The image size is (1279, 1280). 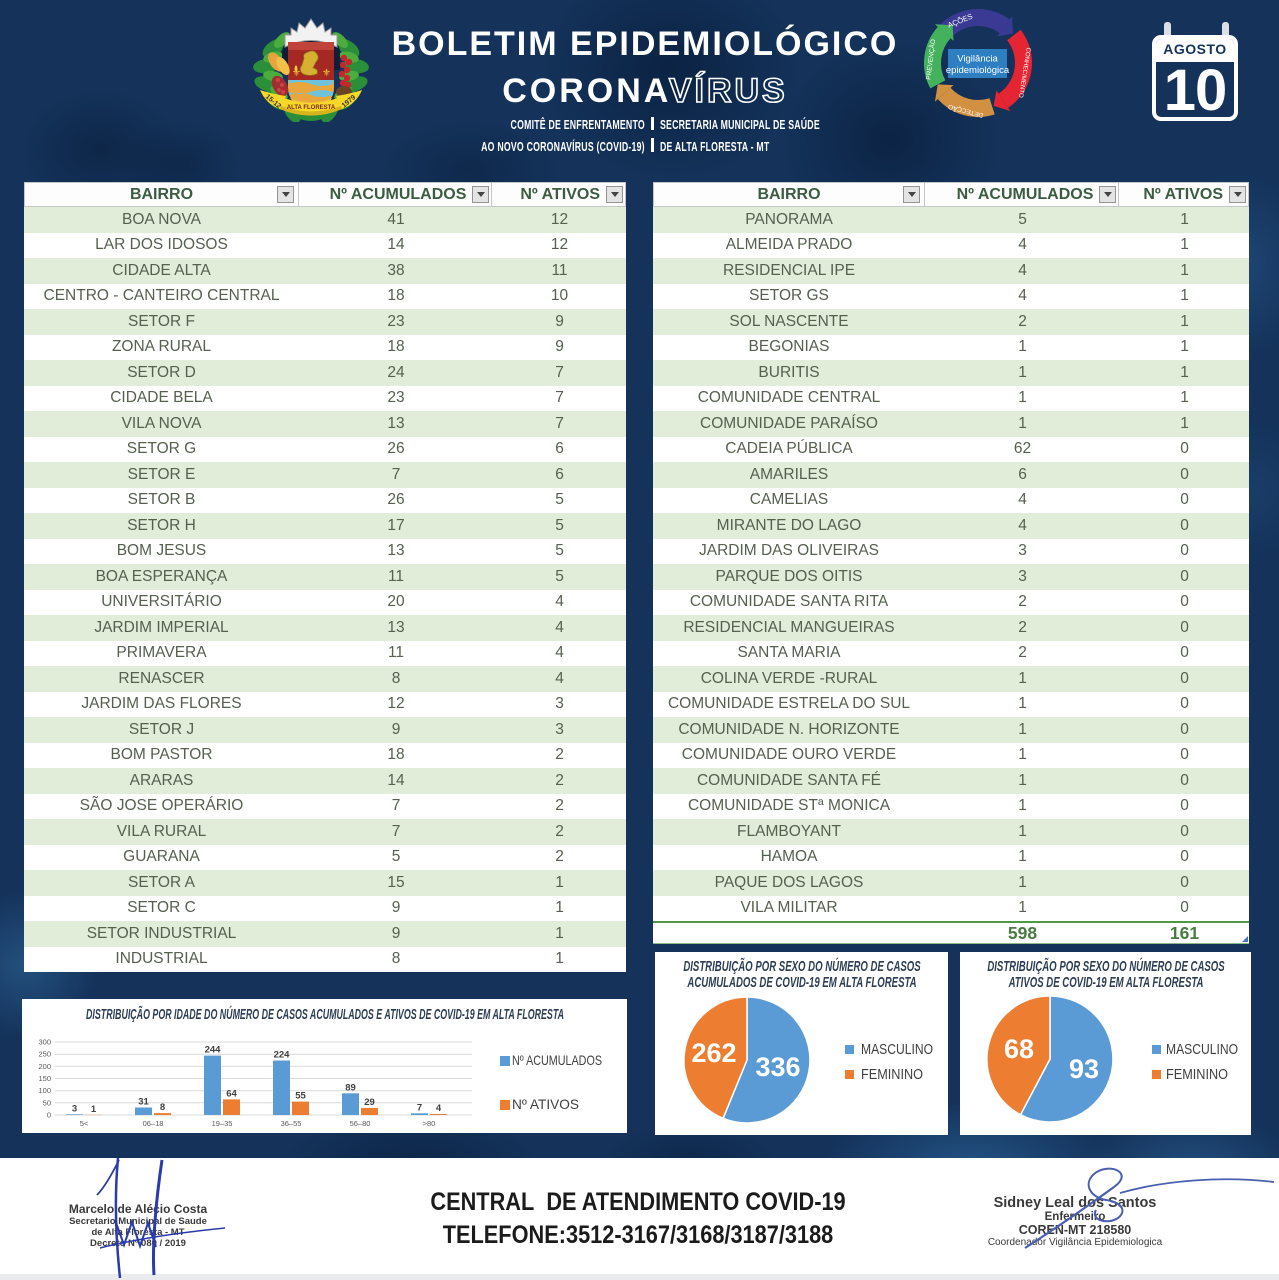 What do you see at coordinates (557, 1060) in the screenshot?
I see `svg-text: Nº ACUMULADOS` at bounding box center [557, 1060].